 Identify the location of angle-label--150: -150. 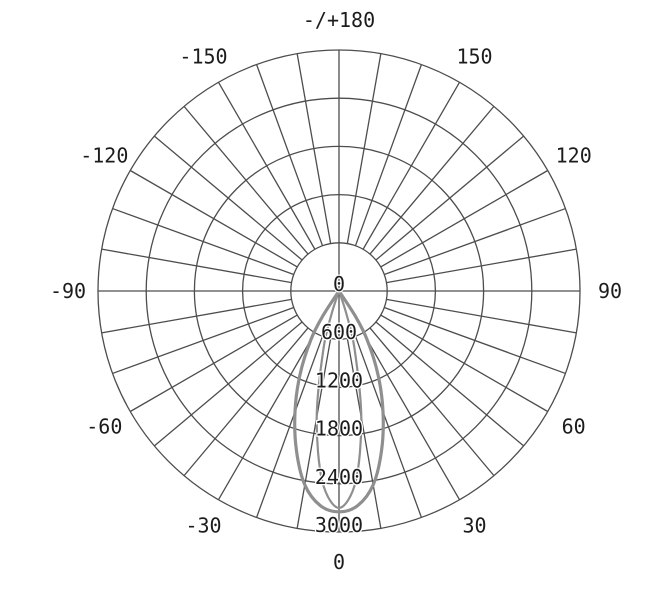
(203, 56).